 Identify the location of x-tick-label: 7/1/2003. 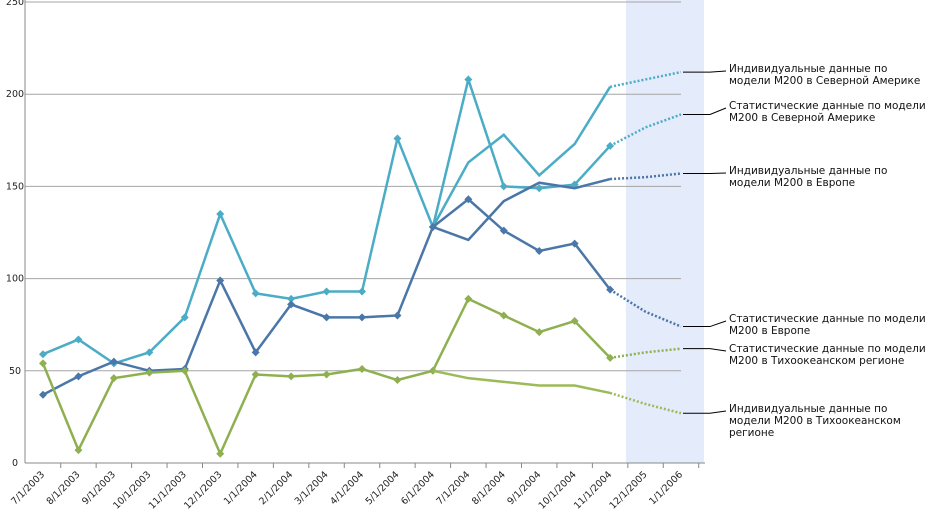
(28, 488).